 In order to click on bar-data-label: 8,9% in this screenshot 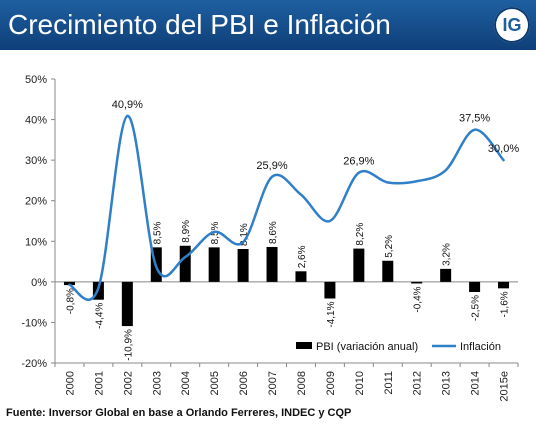, I will do `click(186, 231)`.